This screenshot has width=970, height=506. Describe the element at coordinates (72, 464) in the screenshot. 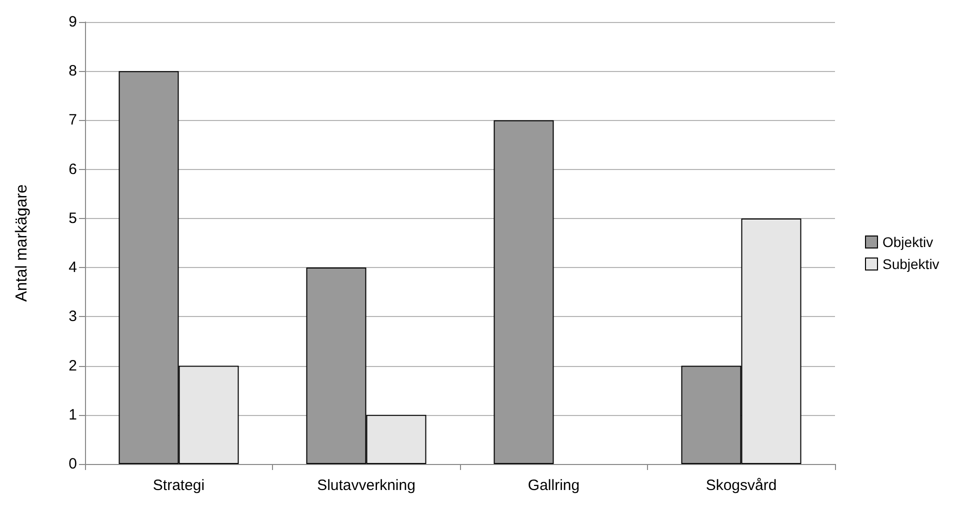

I see `y-tick-label: 0` at that location.